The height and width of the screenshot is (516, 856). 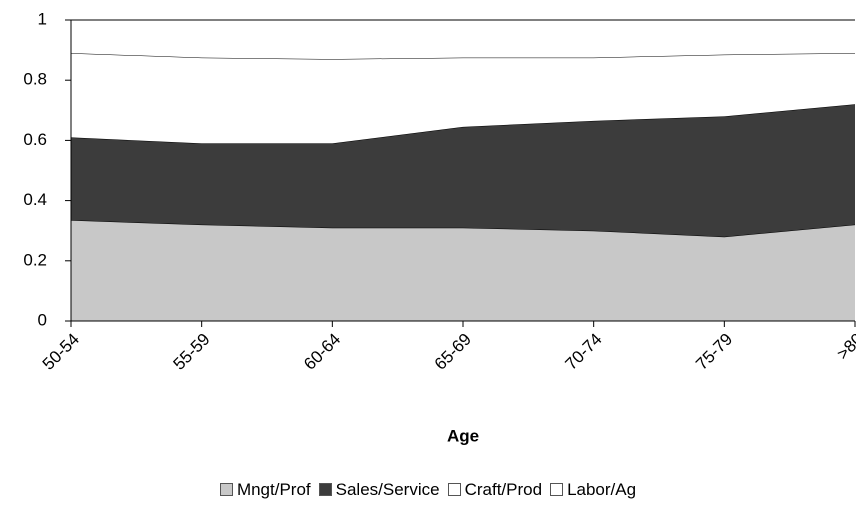 I want to click on x-axis-label: Age, so click(x=463, y=435).